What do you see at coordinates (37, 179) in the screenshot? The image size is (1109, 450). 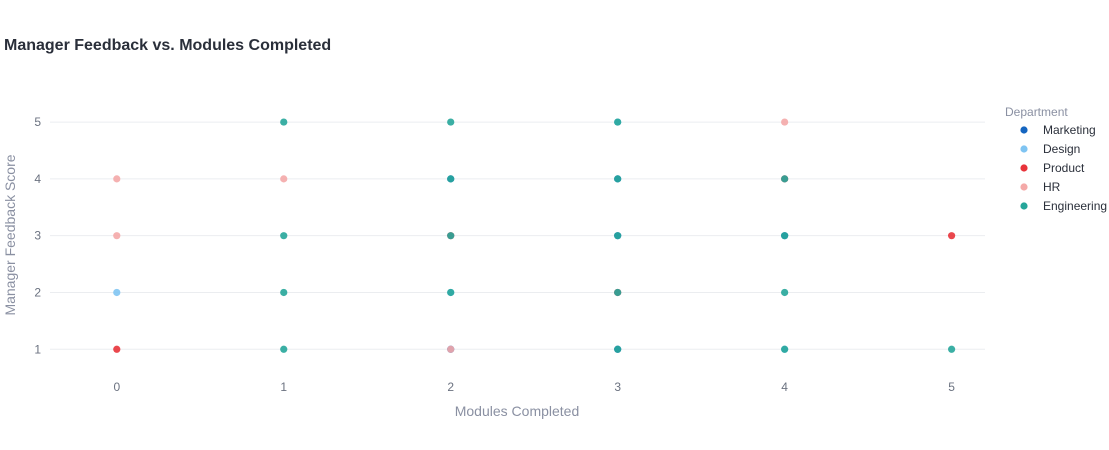 I see `y-tick-label: 4` at bounding box center [37, 179].